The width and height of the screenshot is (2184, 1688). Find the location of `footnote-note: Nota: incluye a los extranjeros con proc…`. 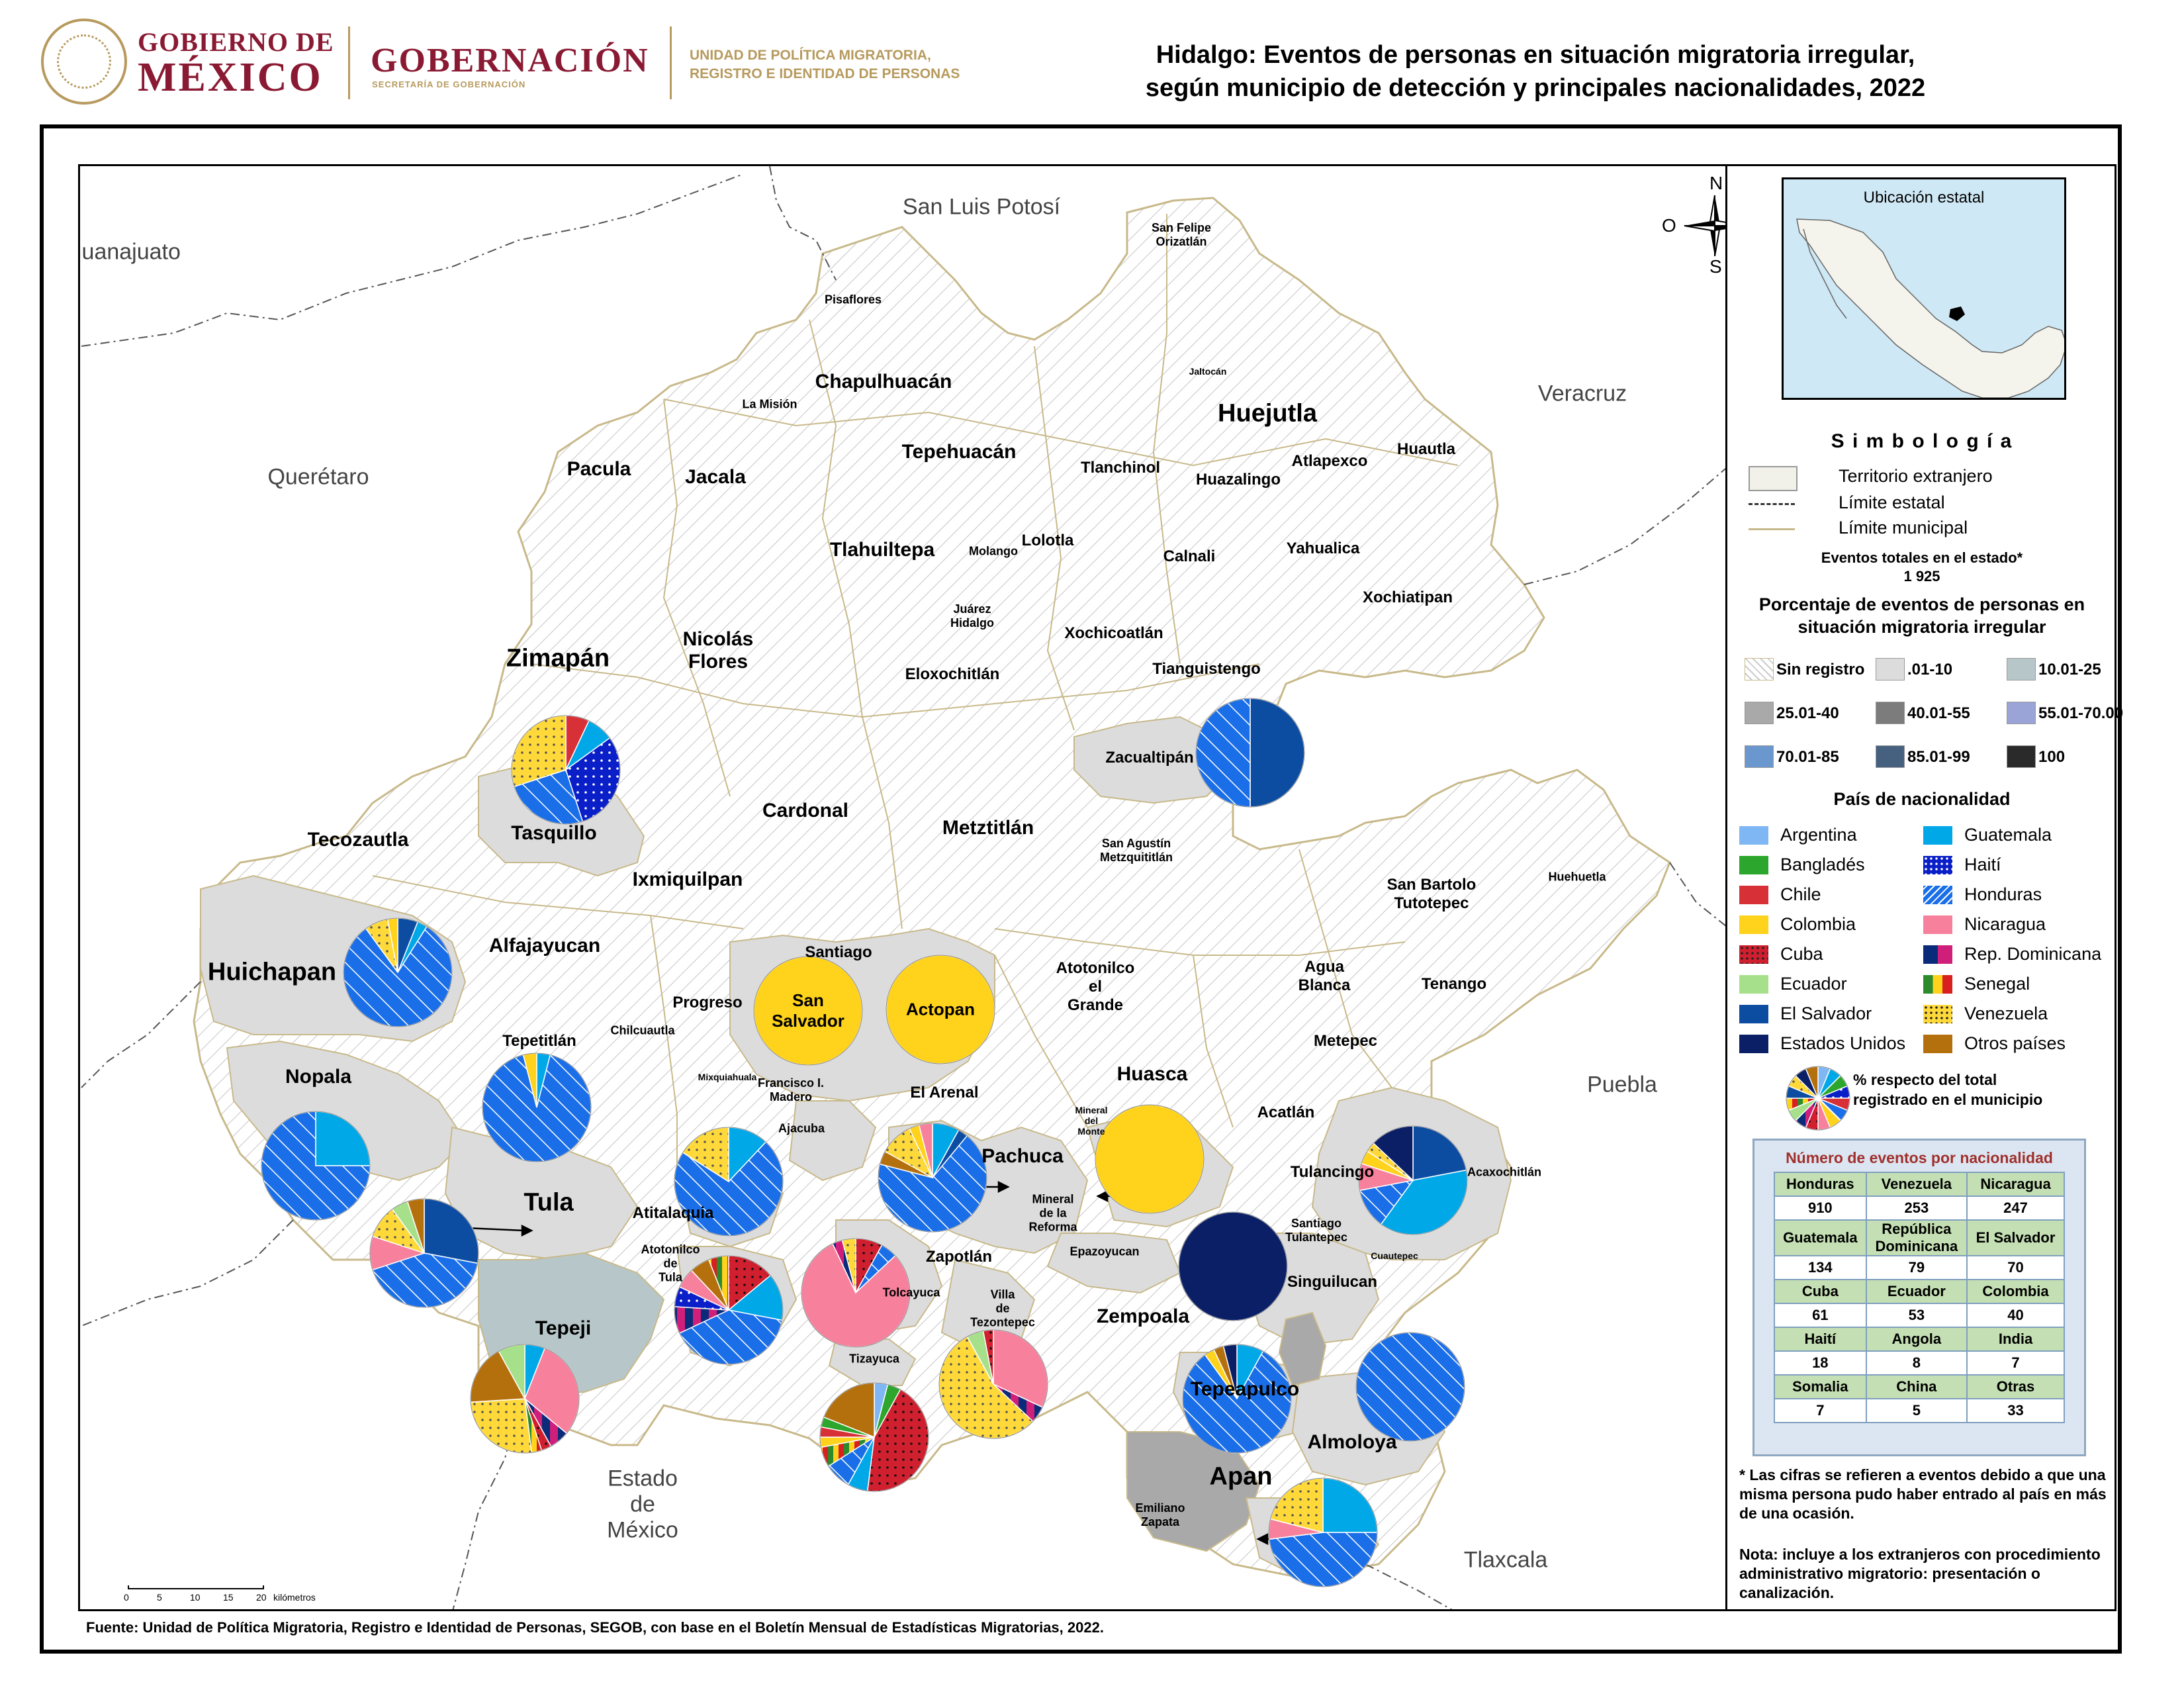

footnote-note: Nota: incluye a los extranjeros con proc… is located at coordinates (1920, 1573).